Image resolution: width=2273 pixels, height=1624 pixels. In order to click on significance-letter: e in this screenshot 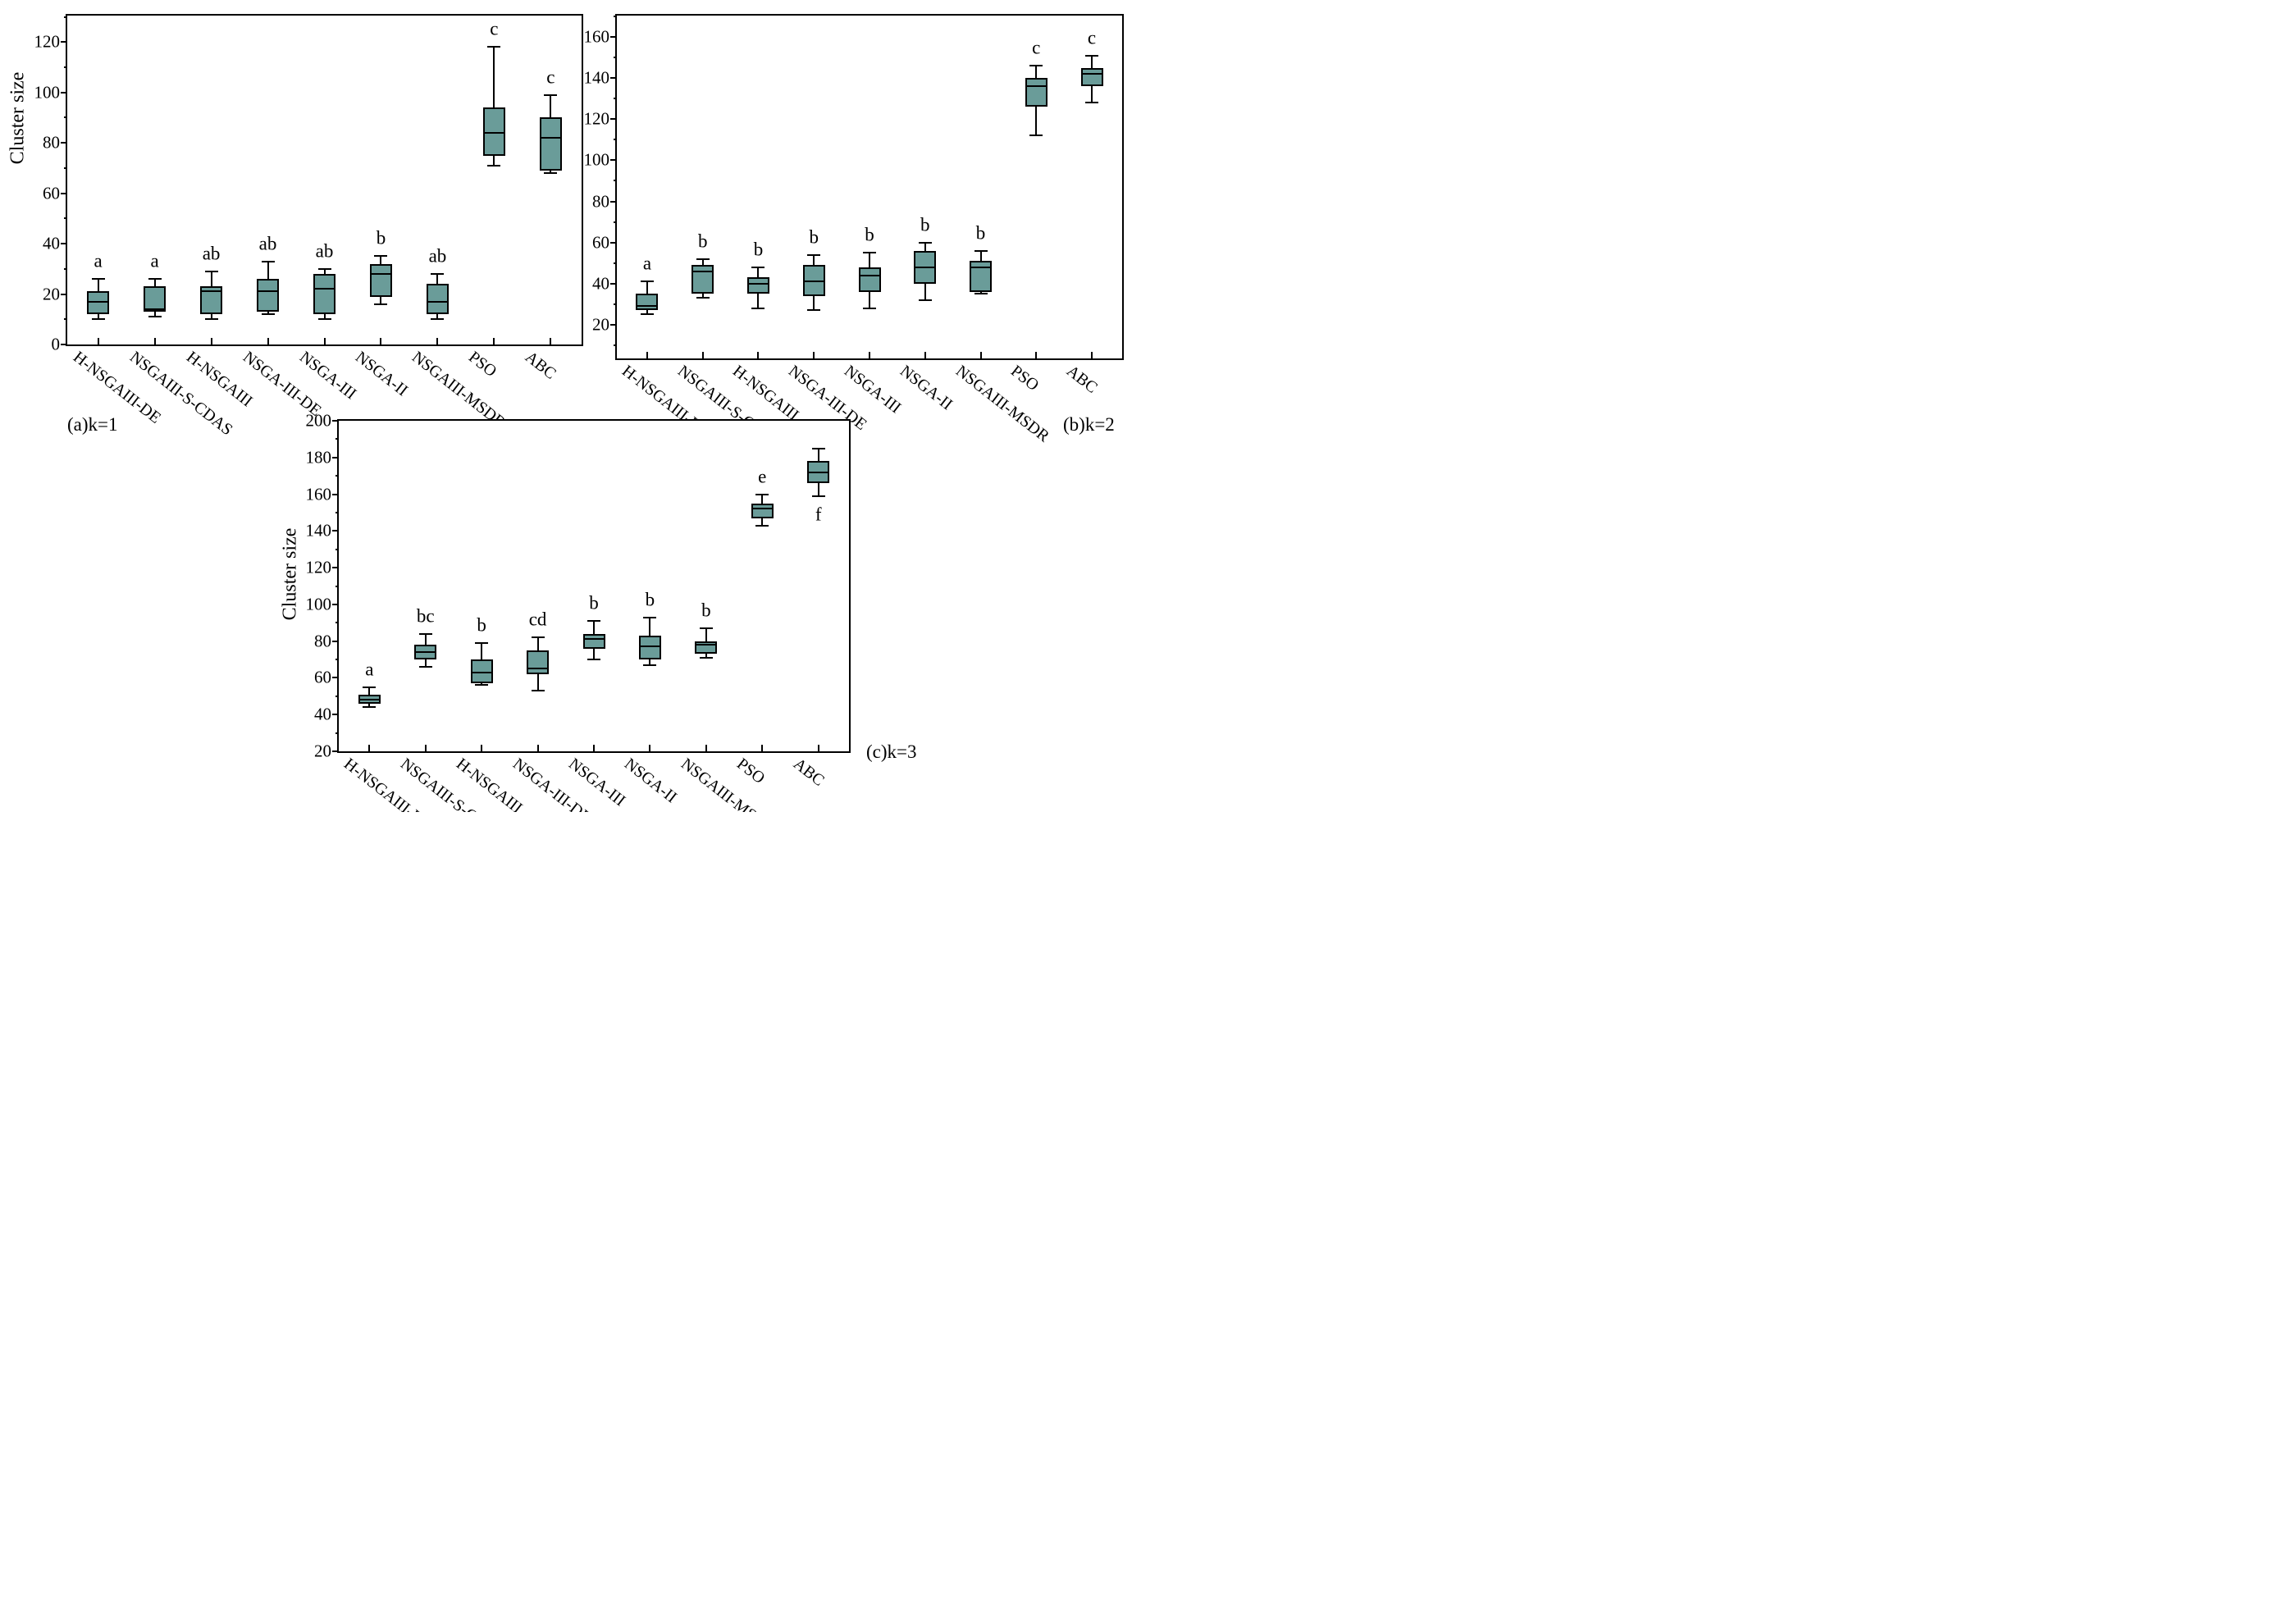, I will do `click(762, 476)`.